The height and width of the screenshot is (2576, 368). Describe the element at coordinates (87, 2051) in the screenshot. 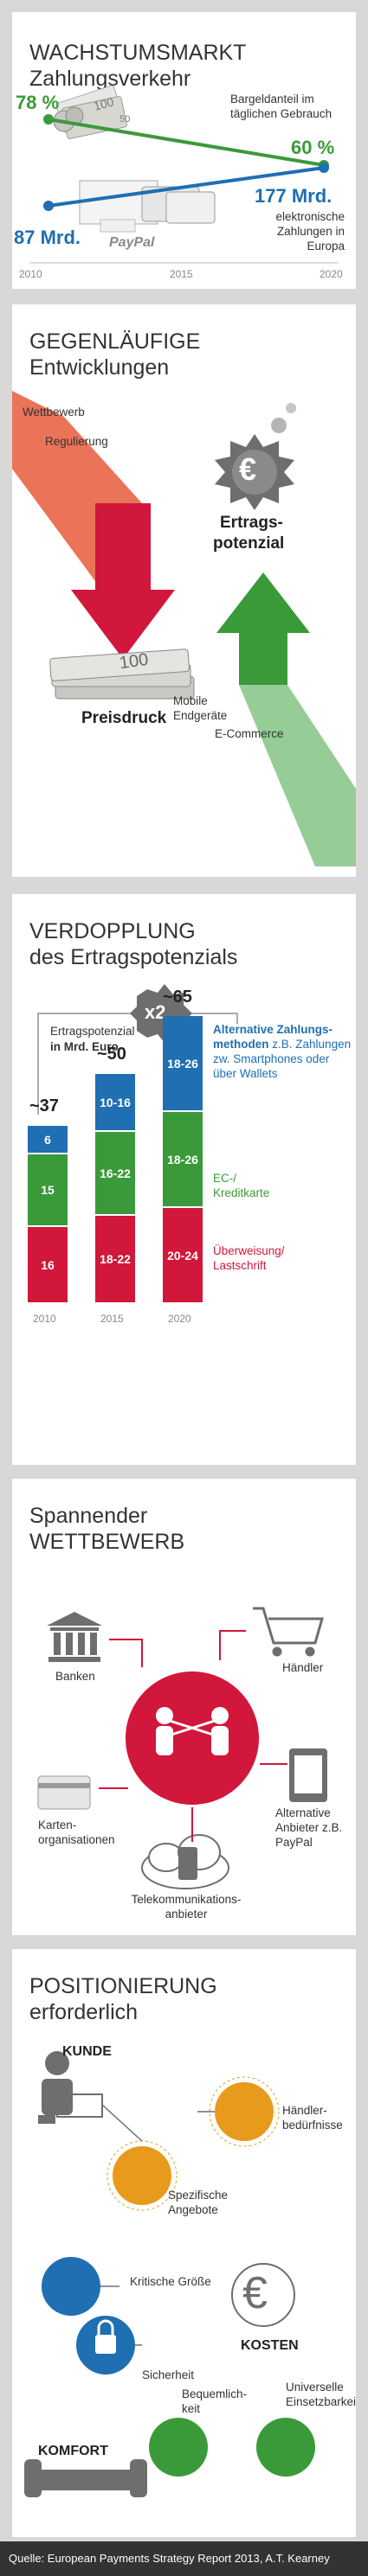

I see `customer-label: KUNDE` at that location.